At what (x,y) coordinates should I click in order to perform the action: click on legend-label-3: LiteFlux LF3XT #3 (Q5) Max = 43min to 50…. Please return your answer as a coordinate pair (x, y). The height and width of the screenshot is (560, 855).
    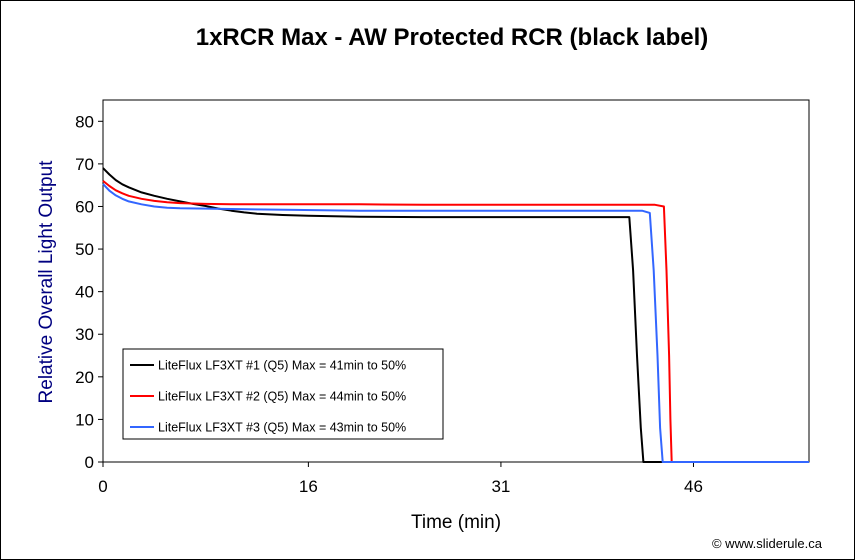
    Looking at the image, I should click on (282, 428).